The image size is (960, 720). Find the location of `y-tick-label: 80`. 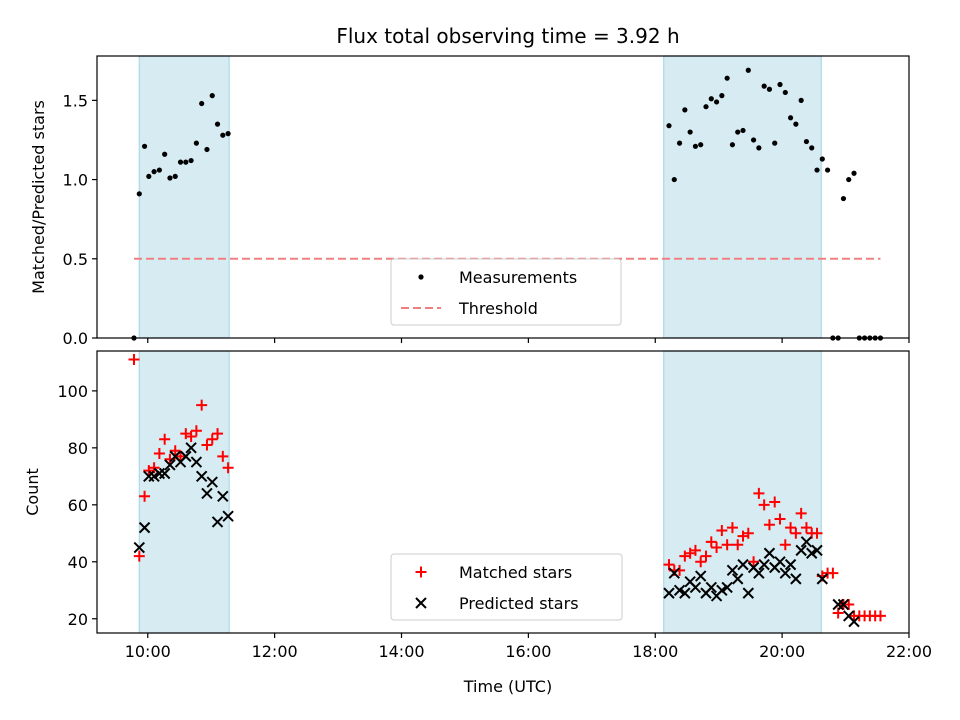

y-tick-label: 80 is located at coordinates (78, 448).